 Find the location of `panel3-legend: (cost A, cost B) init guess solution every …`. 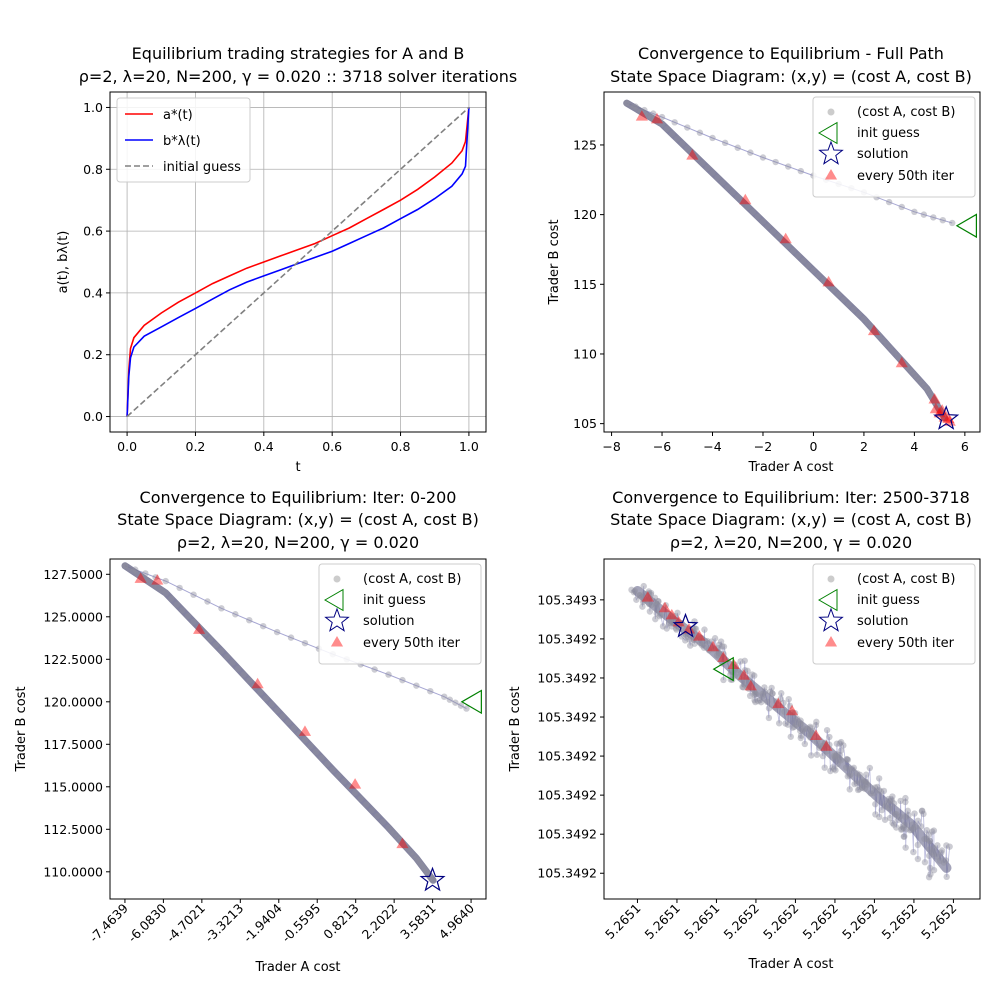

panel3-legend: (cost A, cost B) init guess solution every … is located at coordinates (400, 614).